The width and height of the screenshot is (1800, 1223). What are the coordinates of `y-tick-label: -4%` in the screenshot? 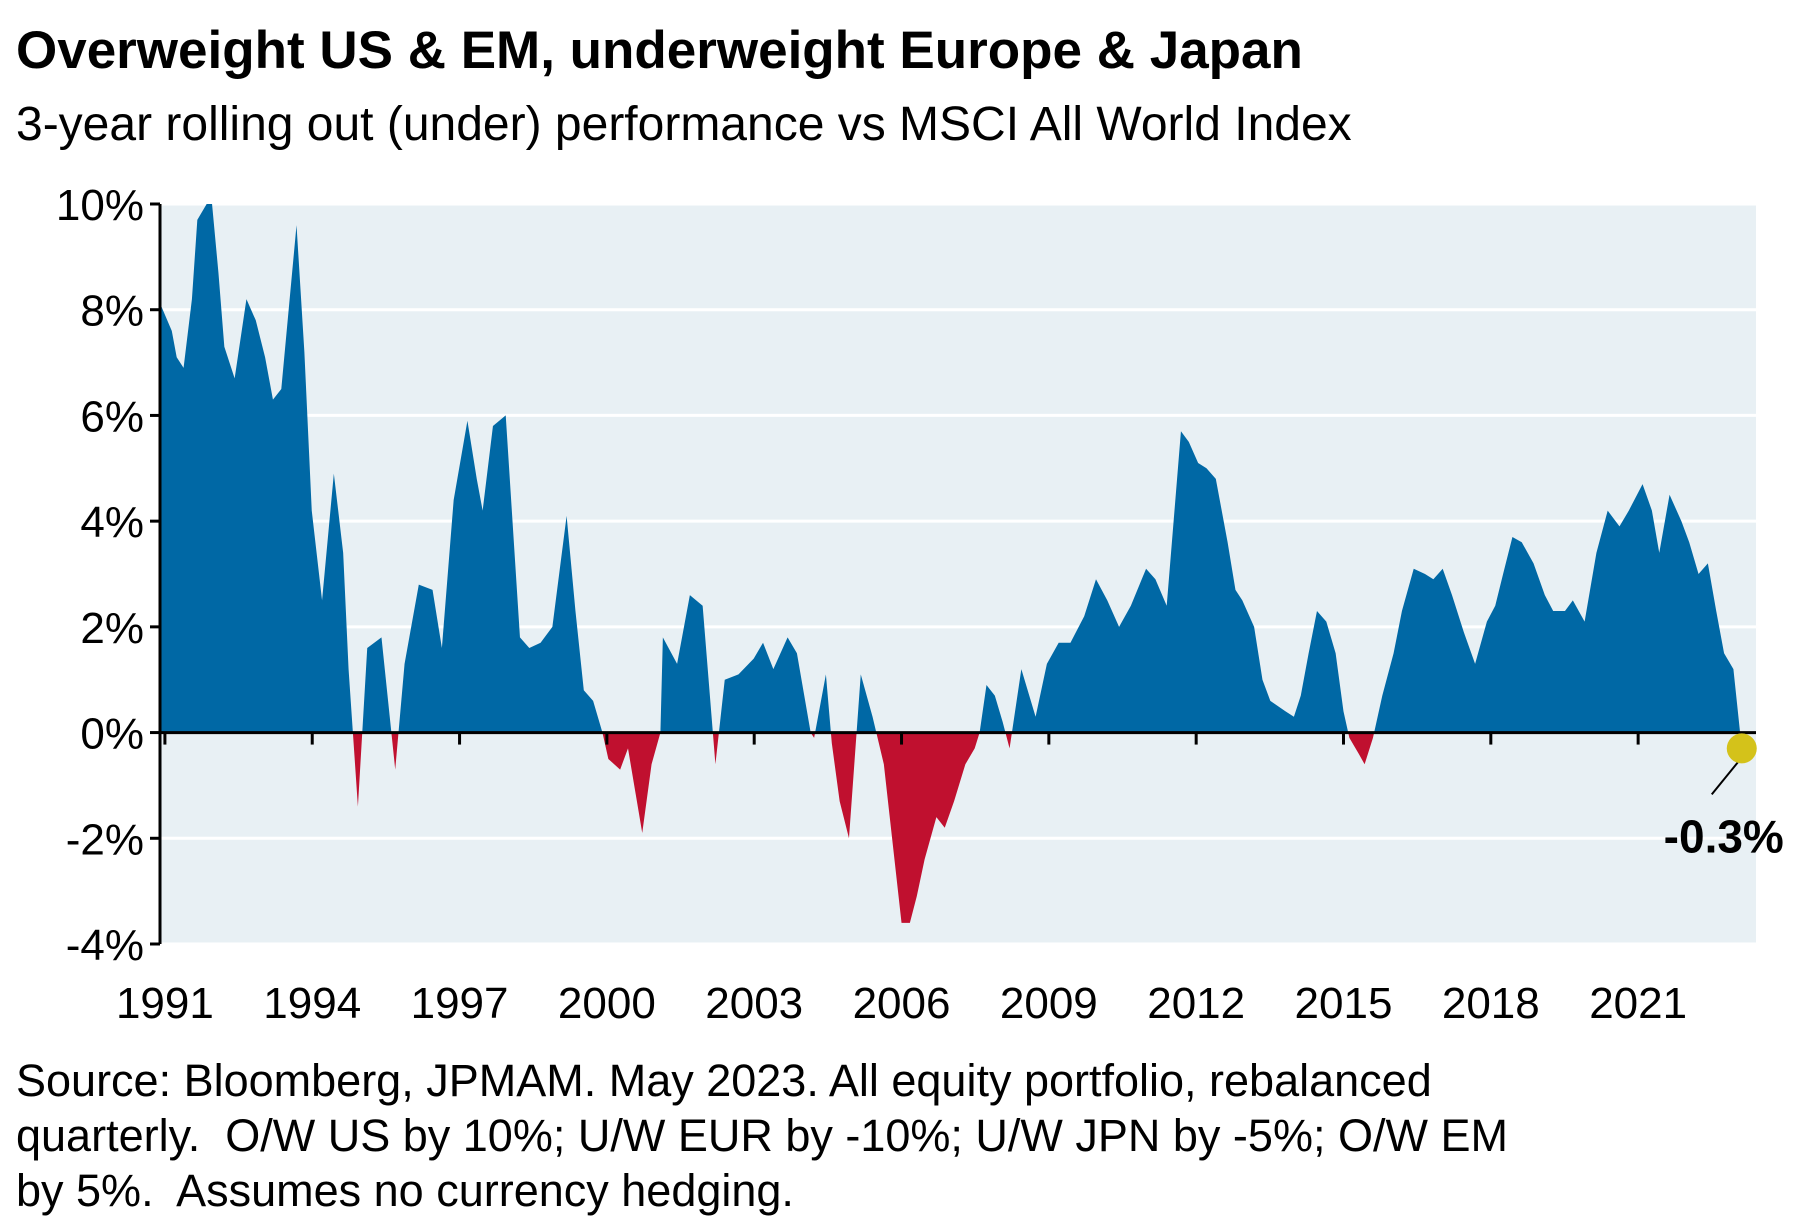 It's located at (105, 945).